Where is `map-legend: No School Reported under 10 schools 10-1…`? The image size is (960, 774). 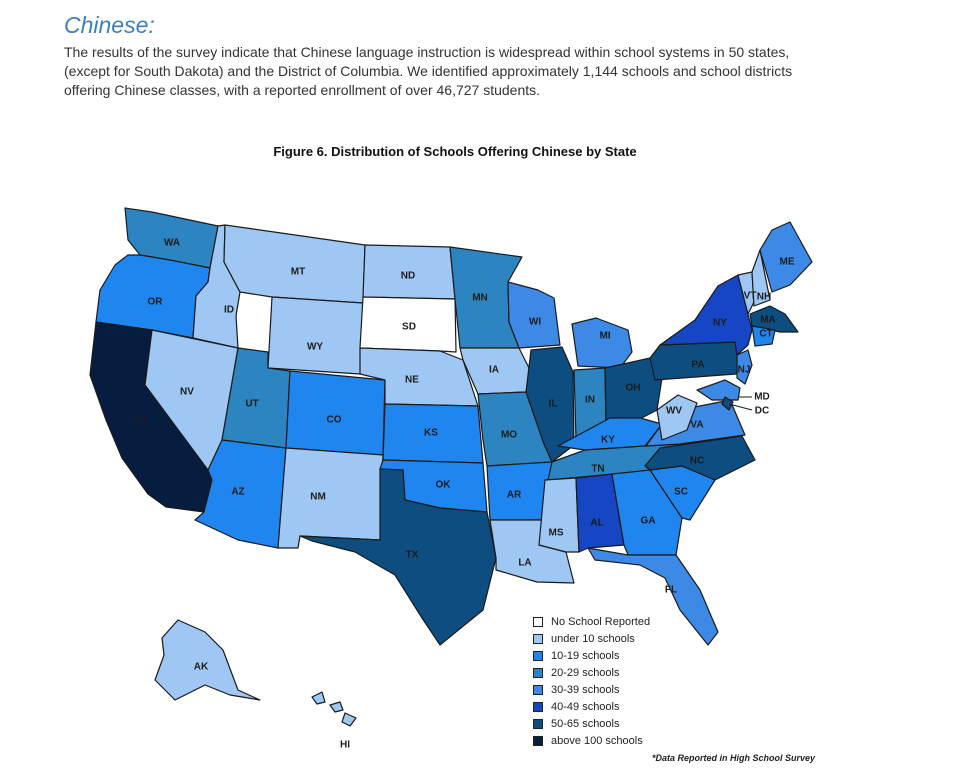 map-legend: No School Reported under 10 schools 10-1… is located at coordinates (591, 681).